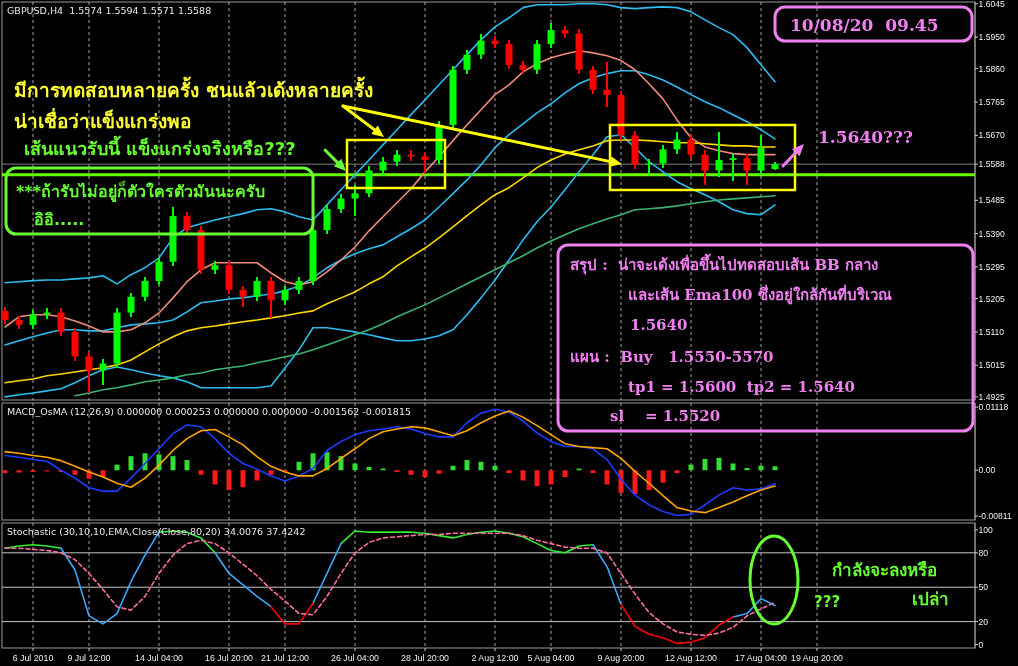 The height and width of the screenshot is (666, 1018). I want to click on y-tick-label: 1.5670, so click(992, 135).